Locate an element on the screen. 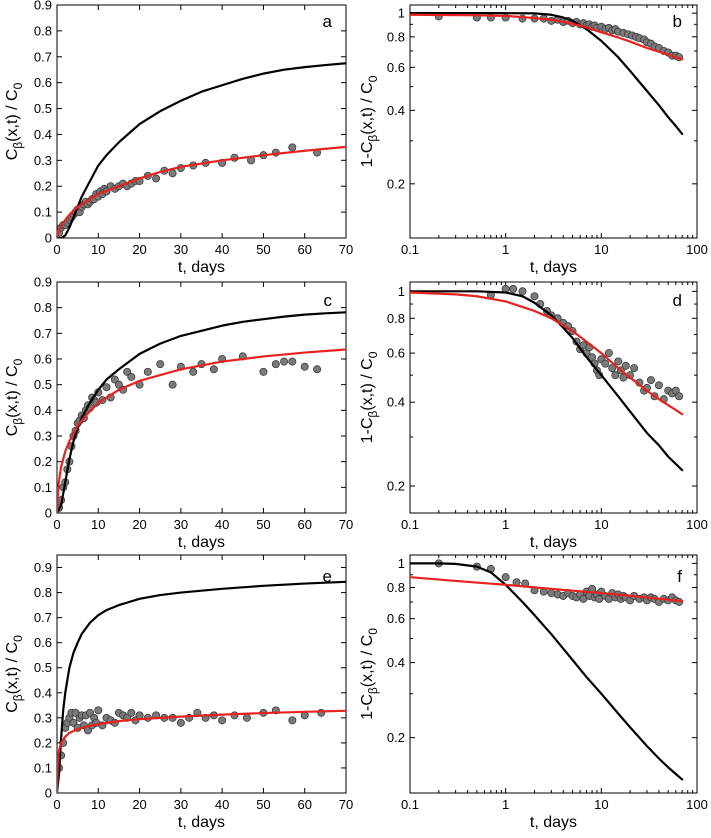 Image resolution: width=711 pixels, height=838 pixels. y-axis-label: Cβ(x,t) / C0 is located at coordinates (14, 397).